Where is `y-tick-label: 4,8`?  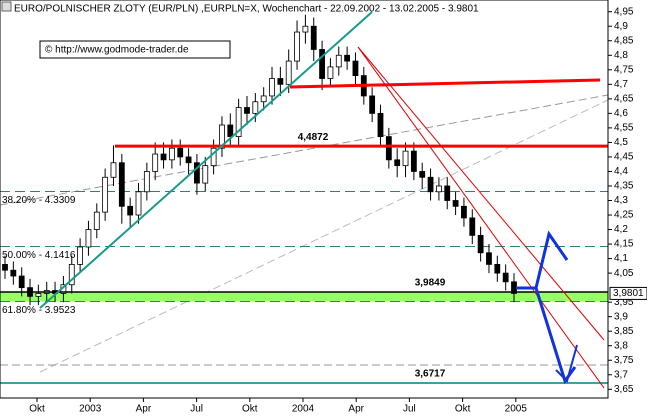
y-tick-label: 4,8 is located at coordinates (621, 55).